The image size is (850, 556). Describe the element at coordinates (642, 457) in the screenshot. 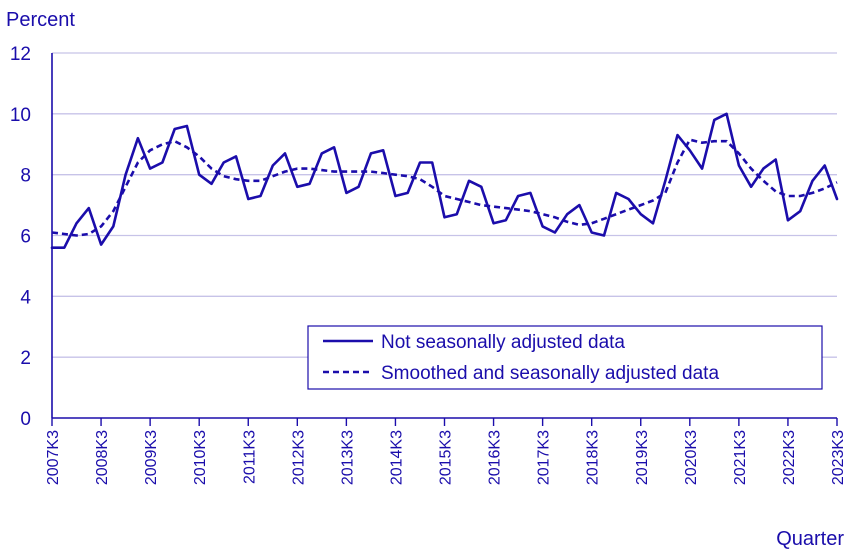

I see `x-tick-label: 2019K3` at that location.